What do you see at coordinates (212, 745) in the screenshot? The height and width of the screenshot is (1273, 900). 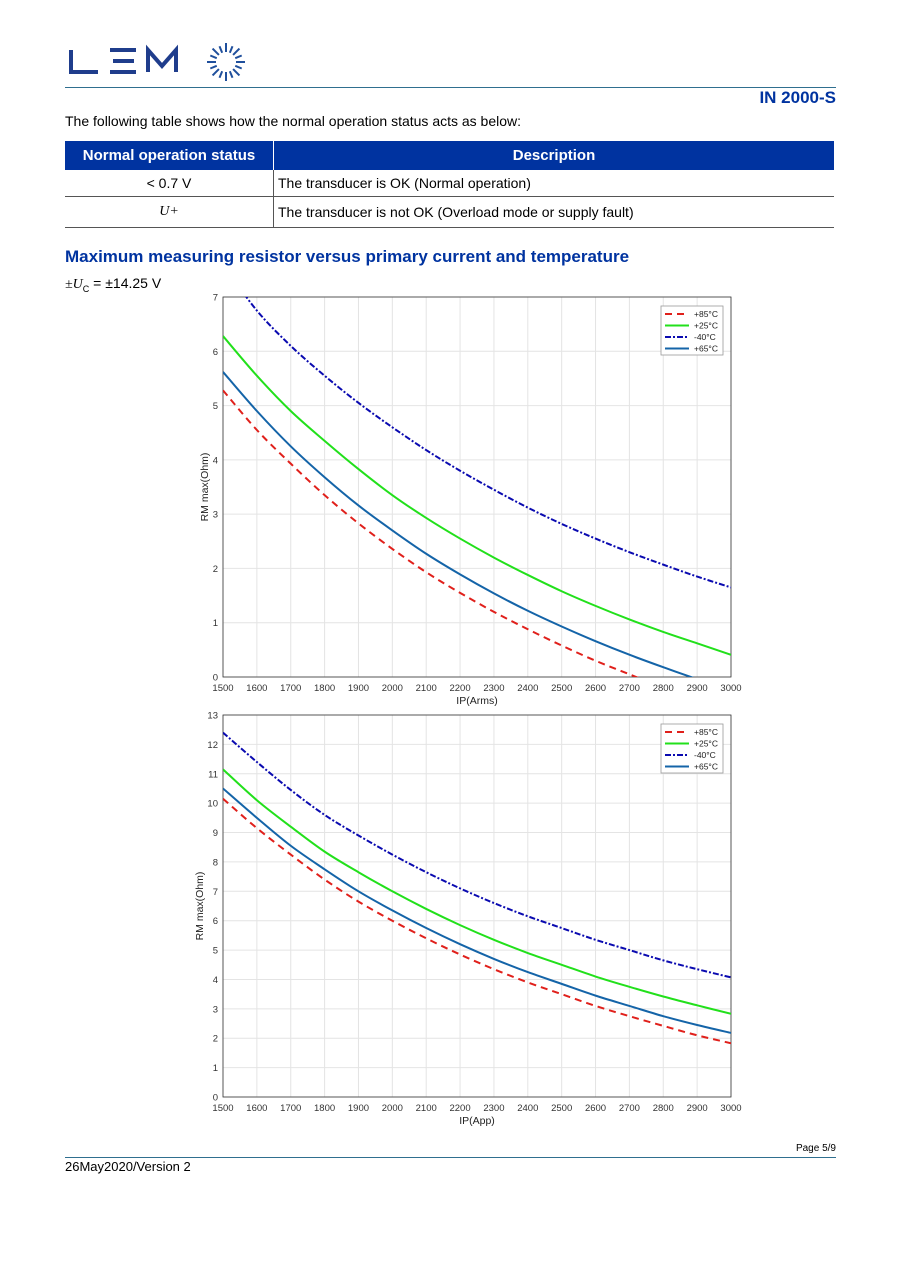 I see `y-tick-label: 12` at bounding box center [212, 745].